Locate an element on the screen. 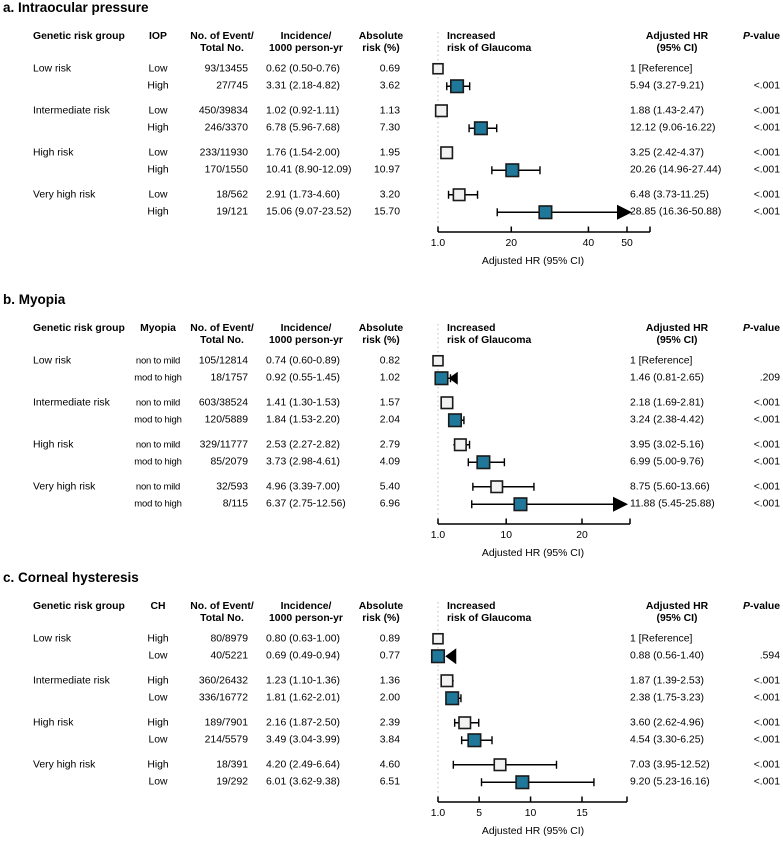 This screenshot has width=783, height=847. left-arrowhead is located at coordinates (453, 378).